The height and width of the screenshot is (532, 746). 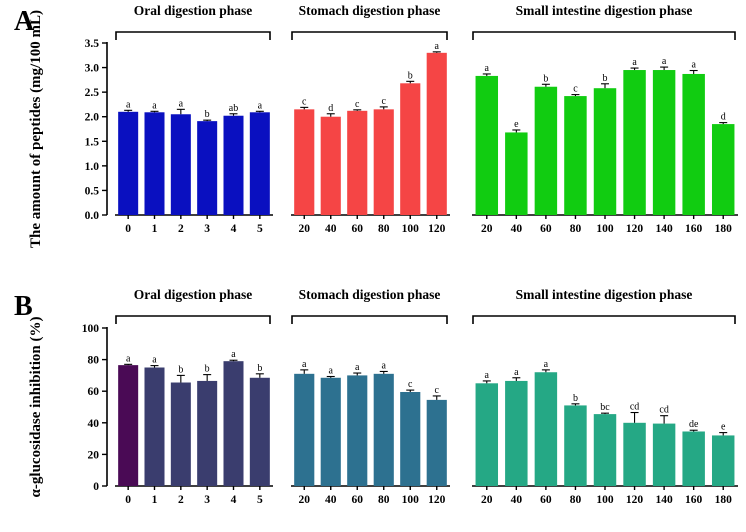 What do you see at coordinates (487, 500) in the screenshot?
I see `x-tick-label: 20` at bounding box center [487, 500].